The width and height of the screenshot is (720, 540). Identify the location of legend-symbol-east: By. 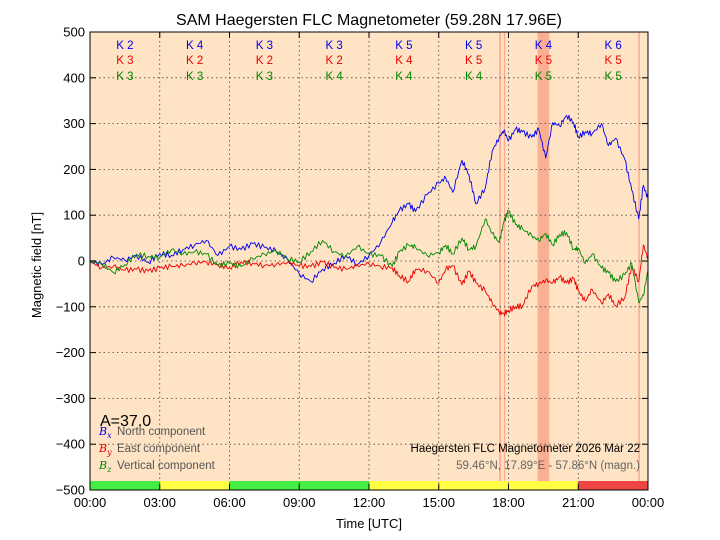
(105, 449).